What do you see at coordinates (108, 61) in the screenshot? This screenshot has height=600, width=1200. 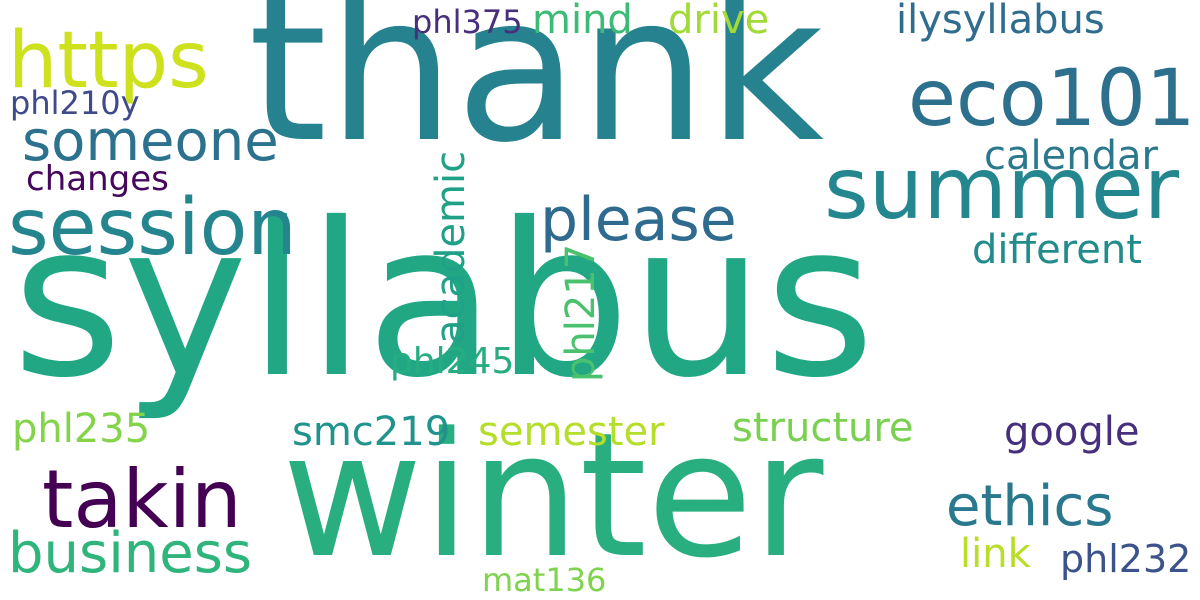 I see `word-https: https` at bounding box center [108, 61].